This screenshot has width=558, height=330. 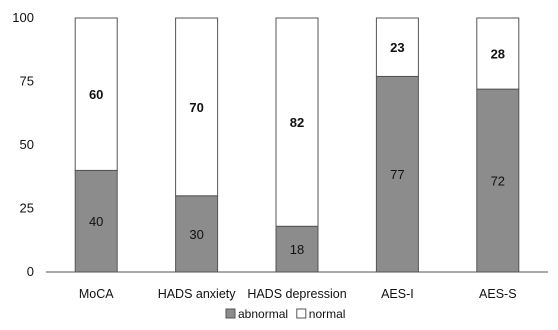 I want to click on data-label-normal: 60, so click(x=96, y=94).